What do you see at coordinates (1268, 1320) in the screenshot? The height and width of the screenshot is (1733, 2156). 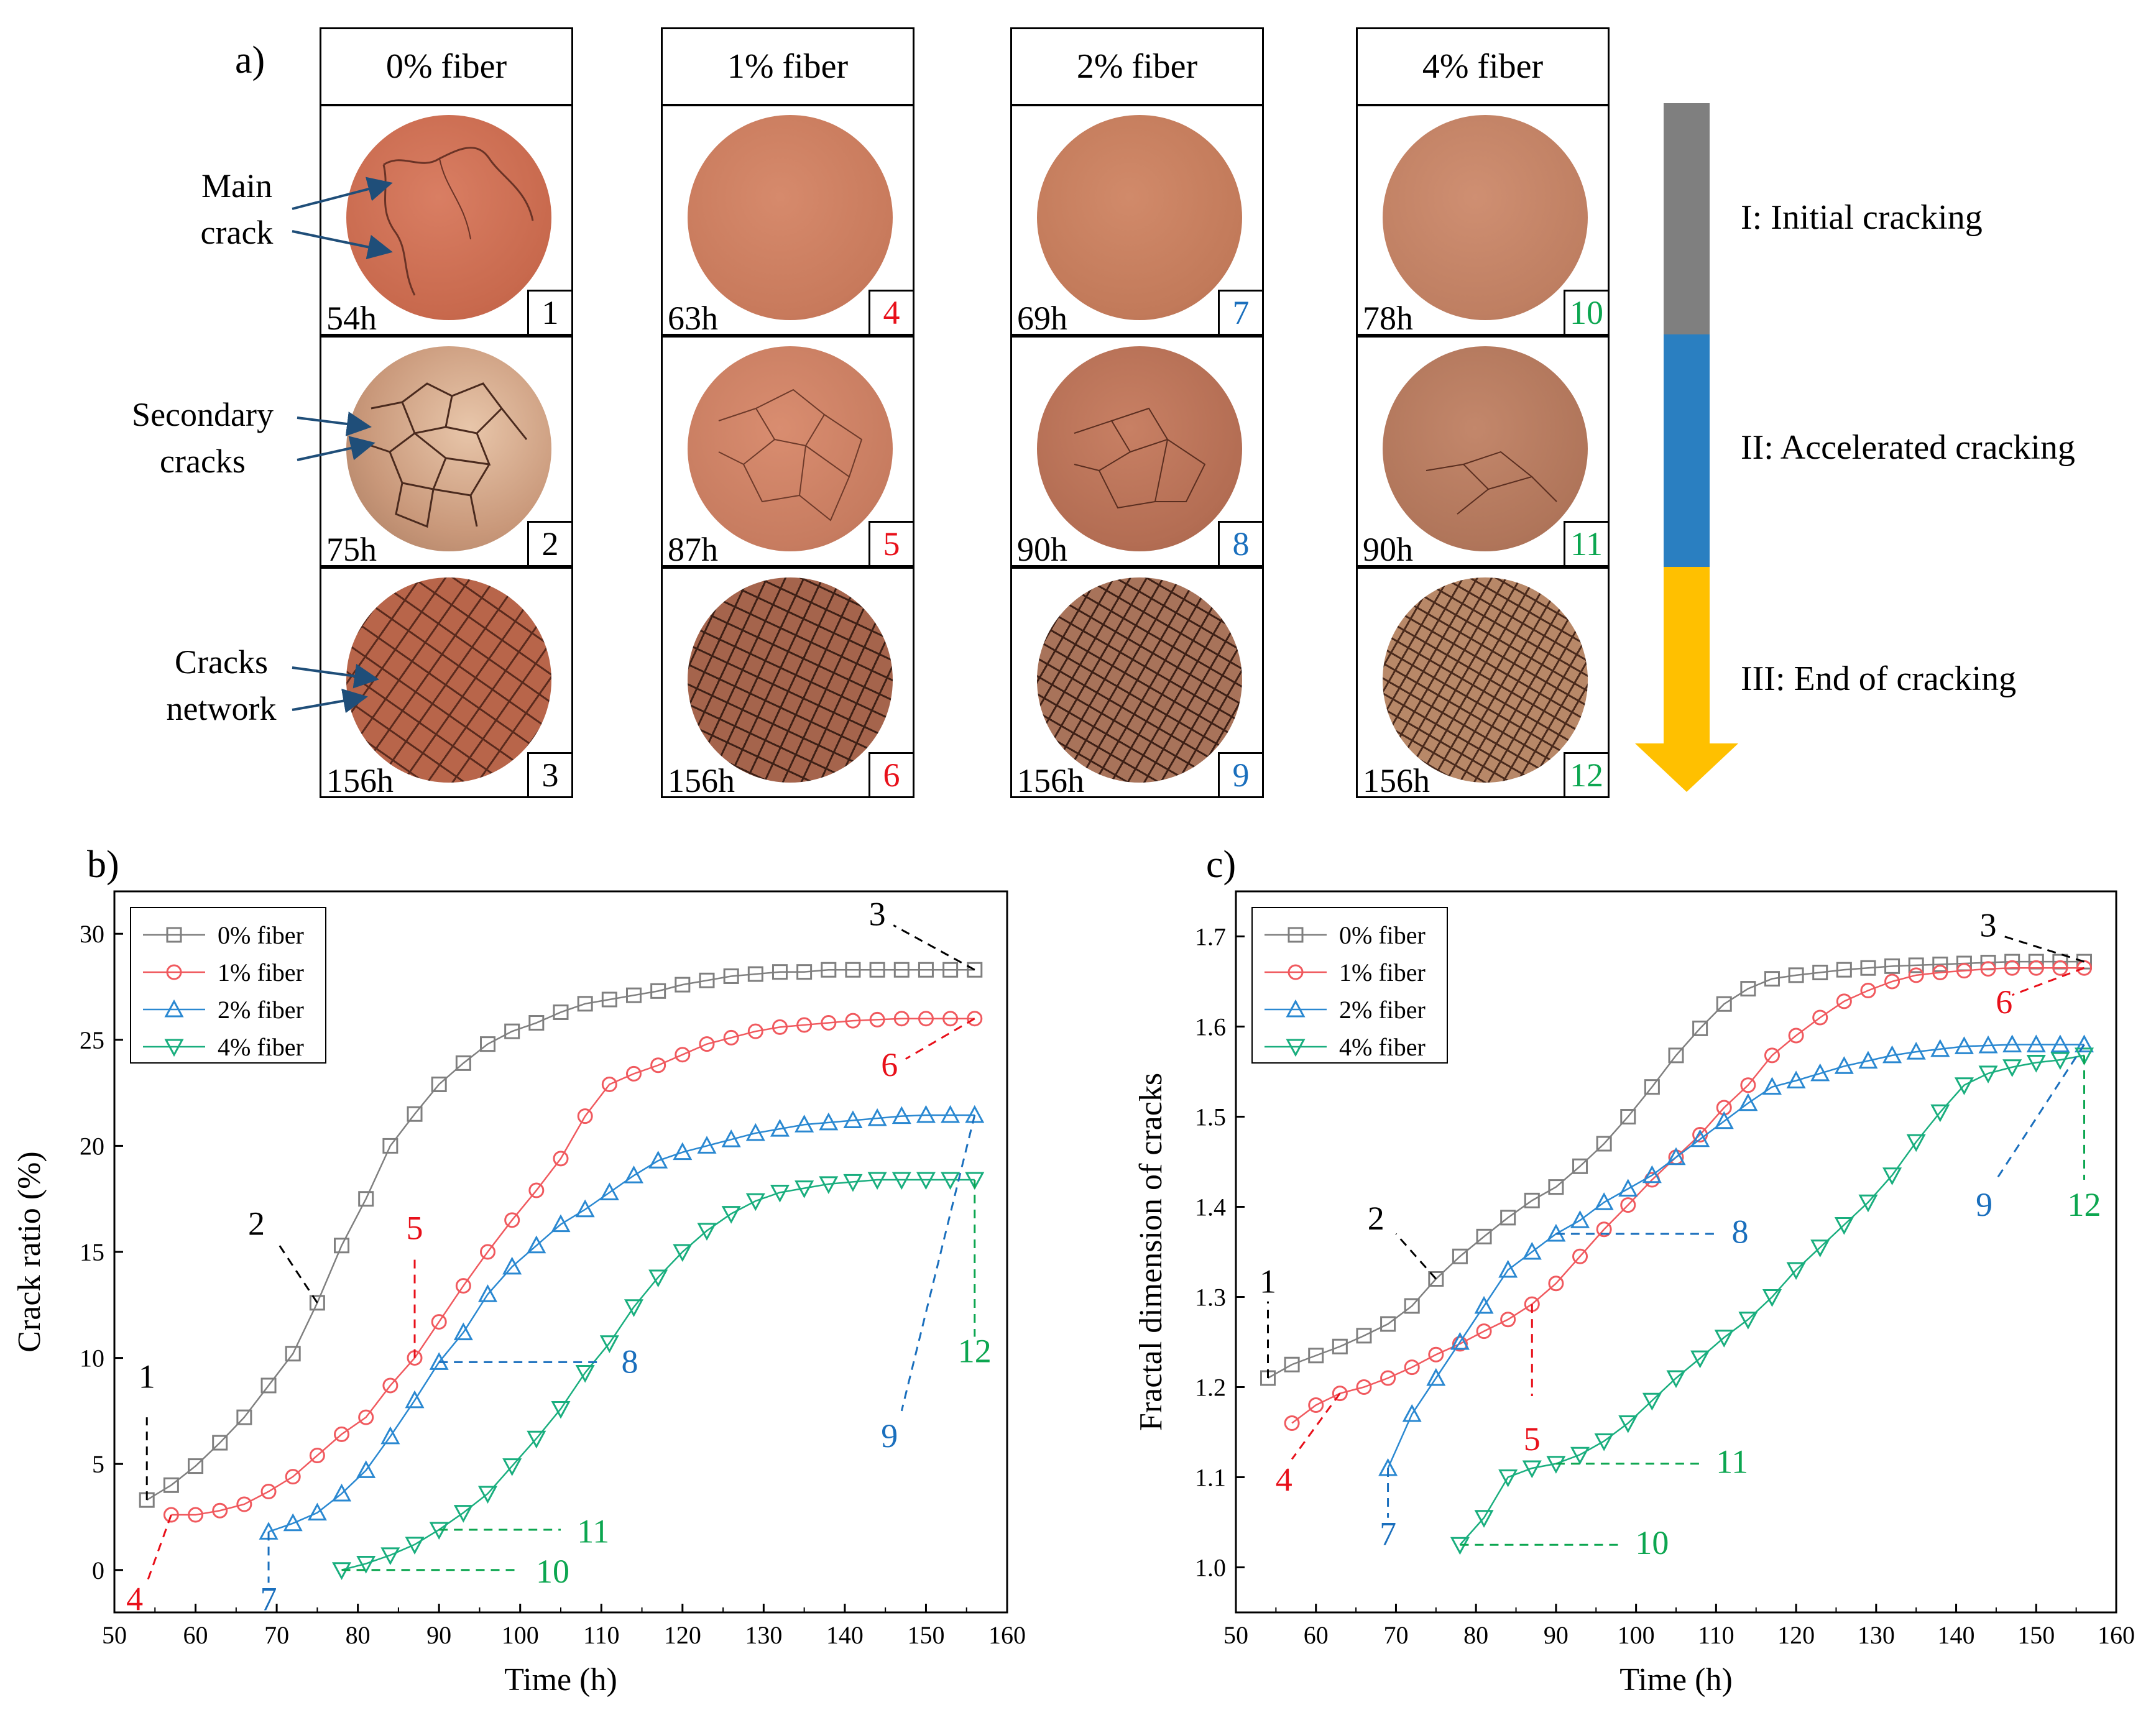 I see `callout-1: 1` at bounding box center [1268, 1320].